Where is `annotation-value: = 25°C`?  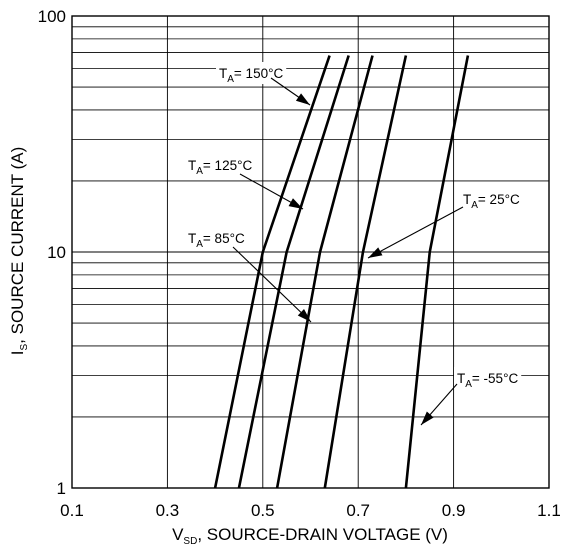 annotation-value: = 25°C is located at coordinates (499, 199).